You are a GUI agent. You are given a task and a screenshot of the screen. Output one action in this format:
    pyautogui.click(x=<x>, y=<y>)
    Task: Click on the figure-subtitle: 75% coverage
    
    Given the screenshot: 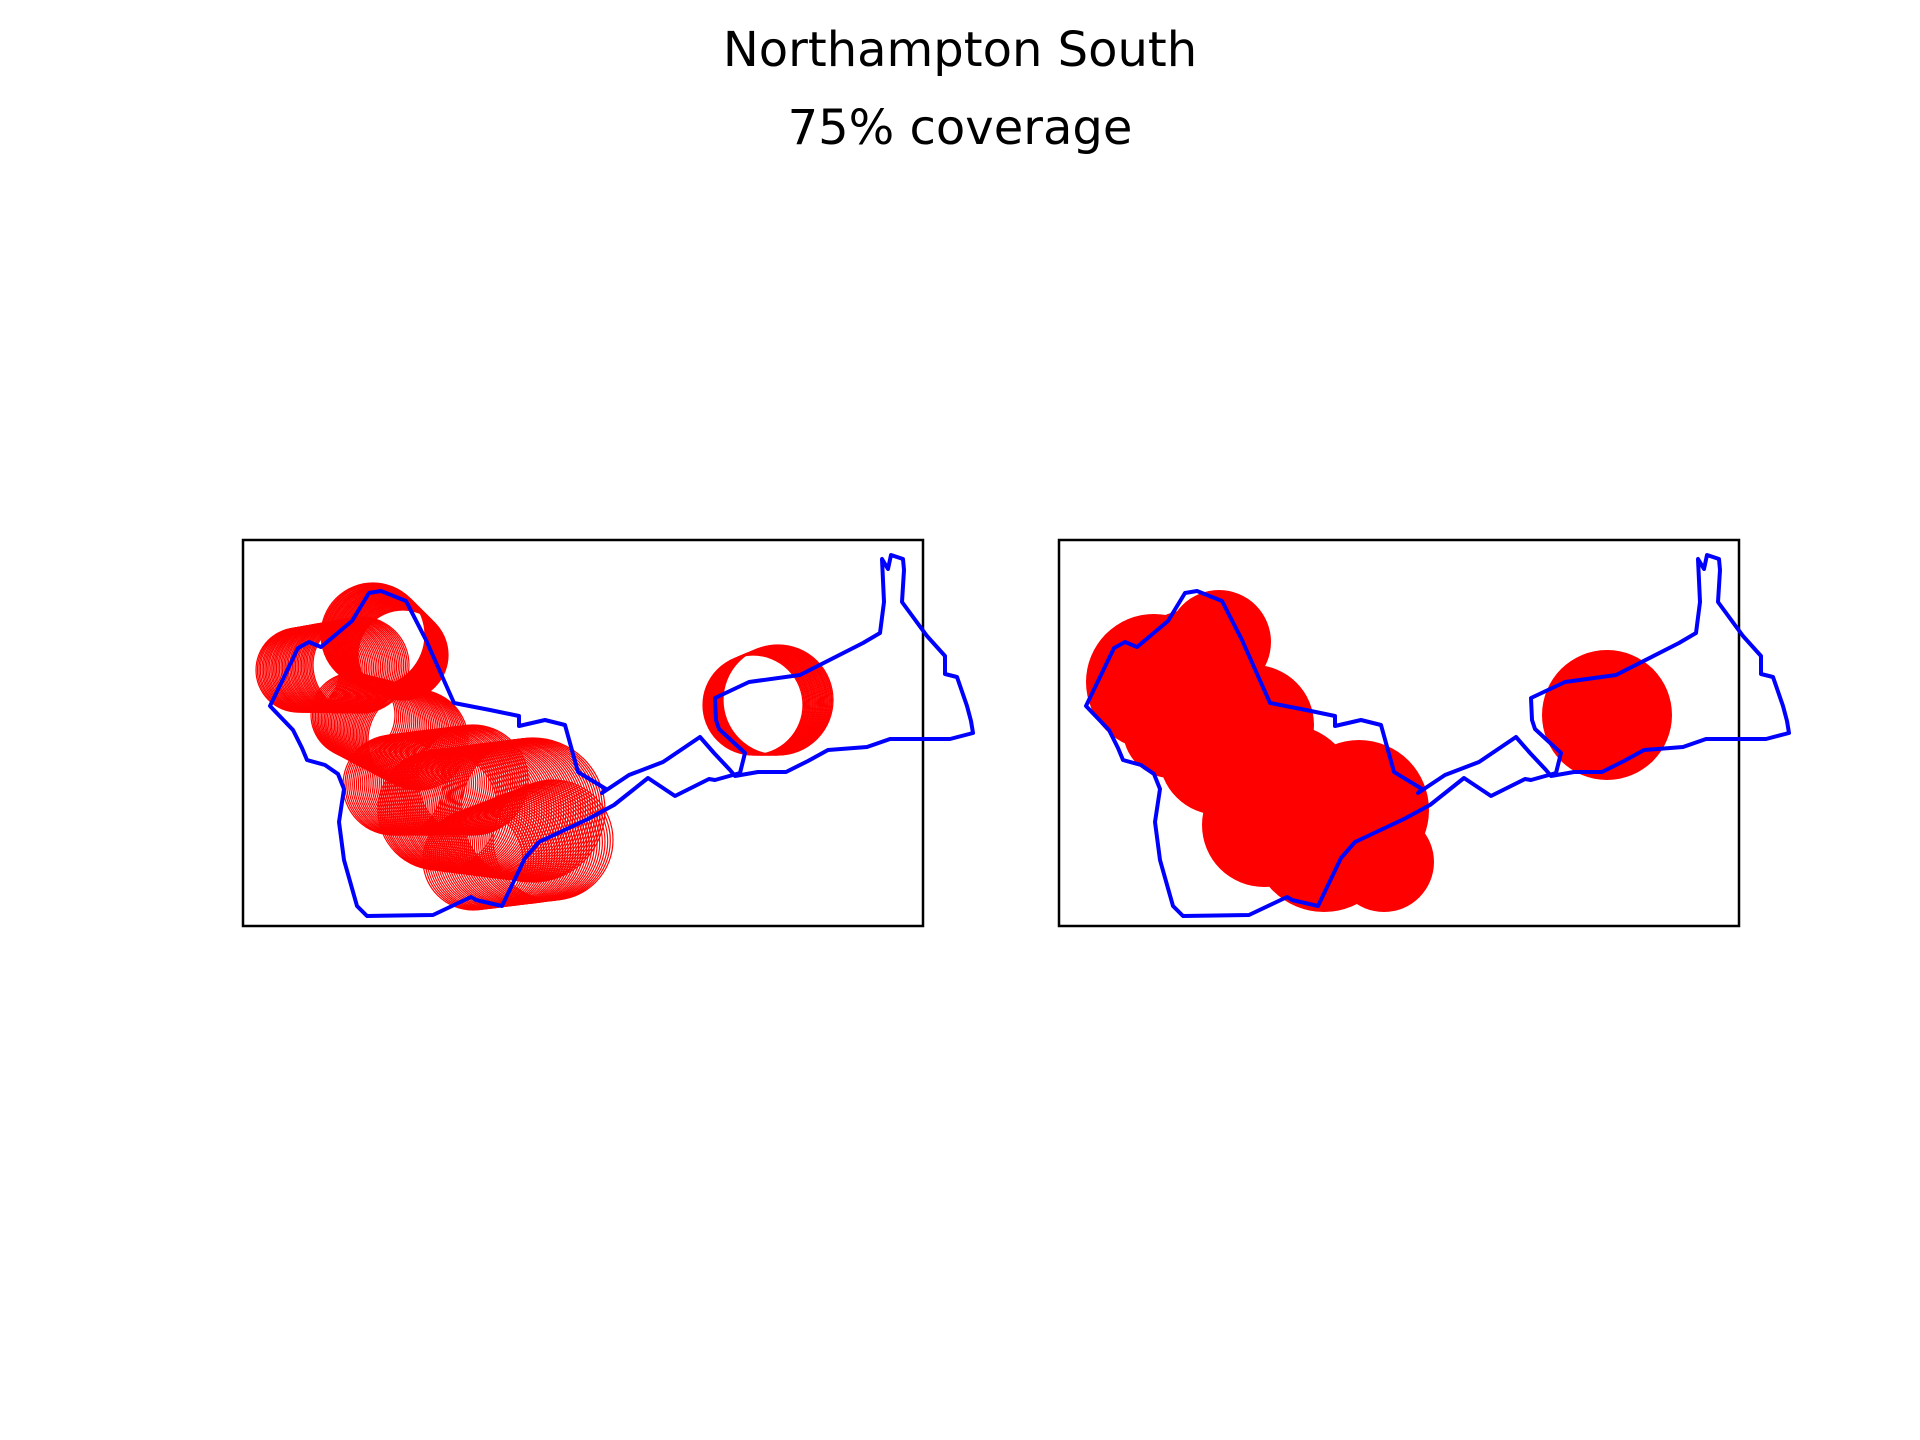 What is the action you would take?
    pyautogui.click(x=960, y=128)
    